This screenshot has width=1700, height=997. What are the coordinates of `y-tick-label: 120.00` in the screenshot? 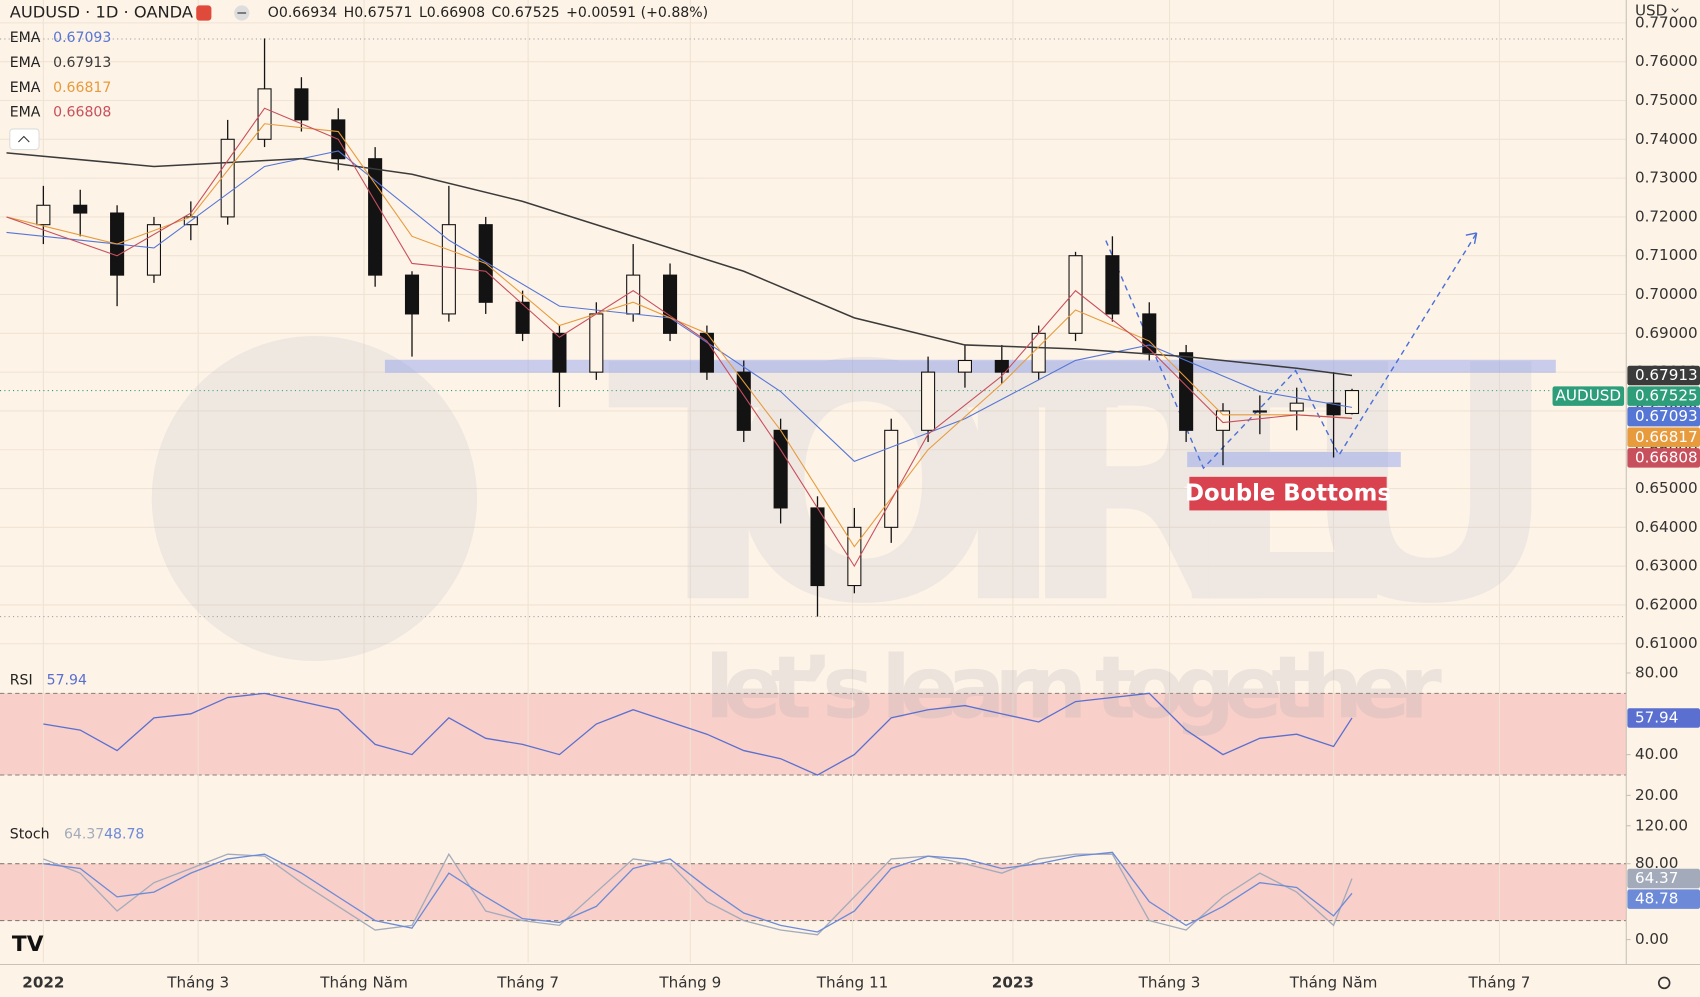 It's located at (1661, 825).